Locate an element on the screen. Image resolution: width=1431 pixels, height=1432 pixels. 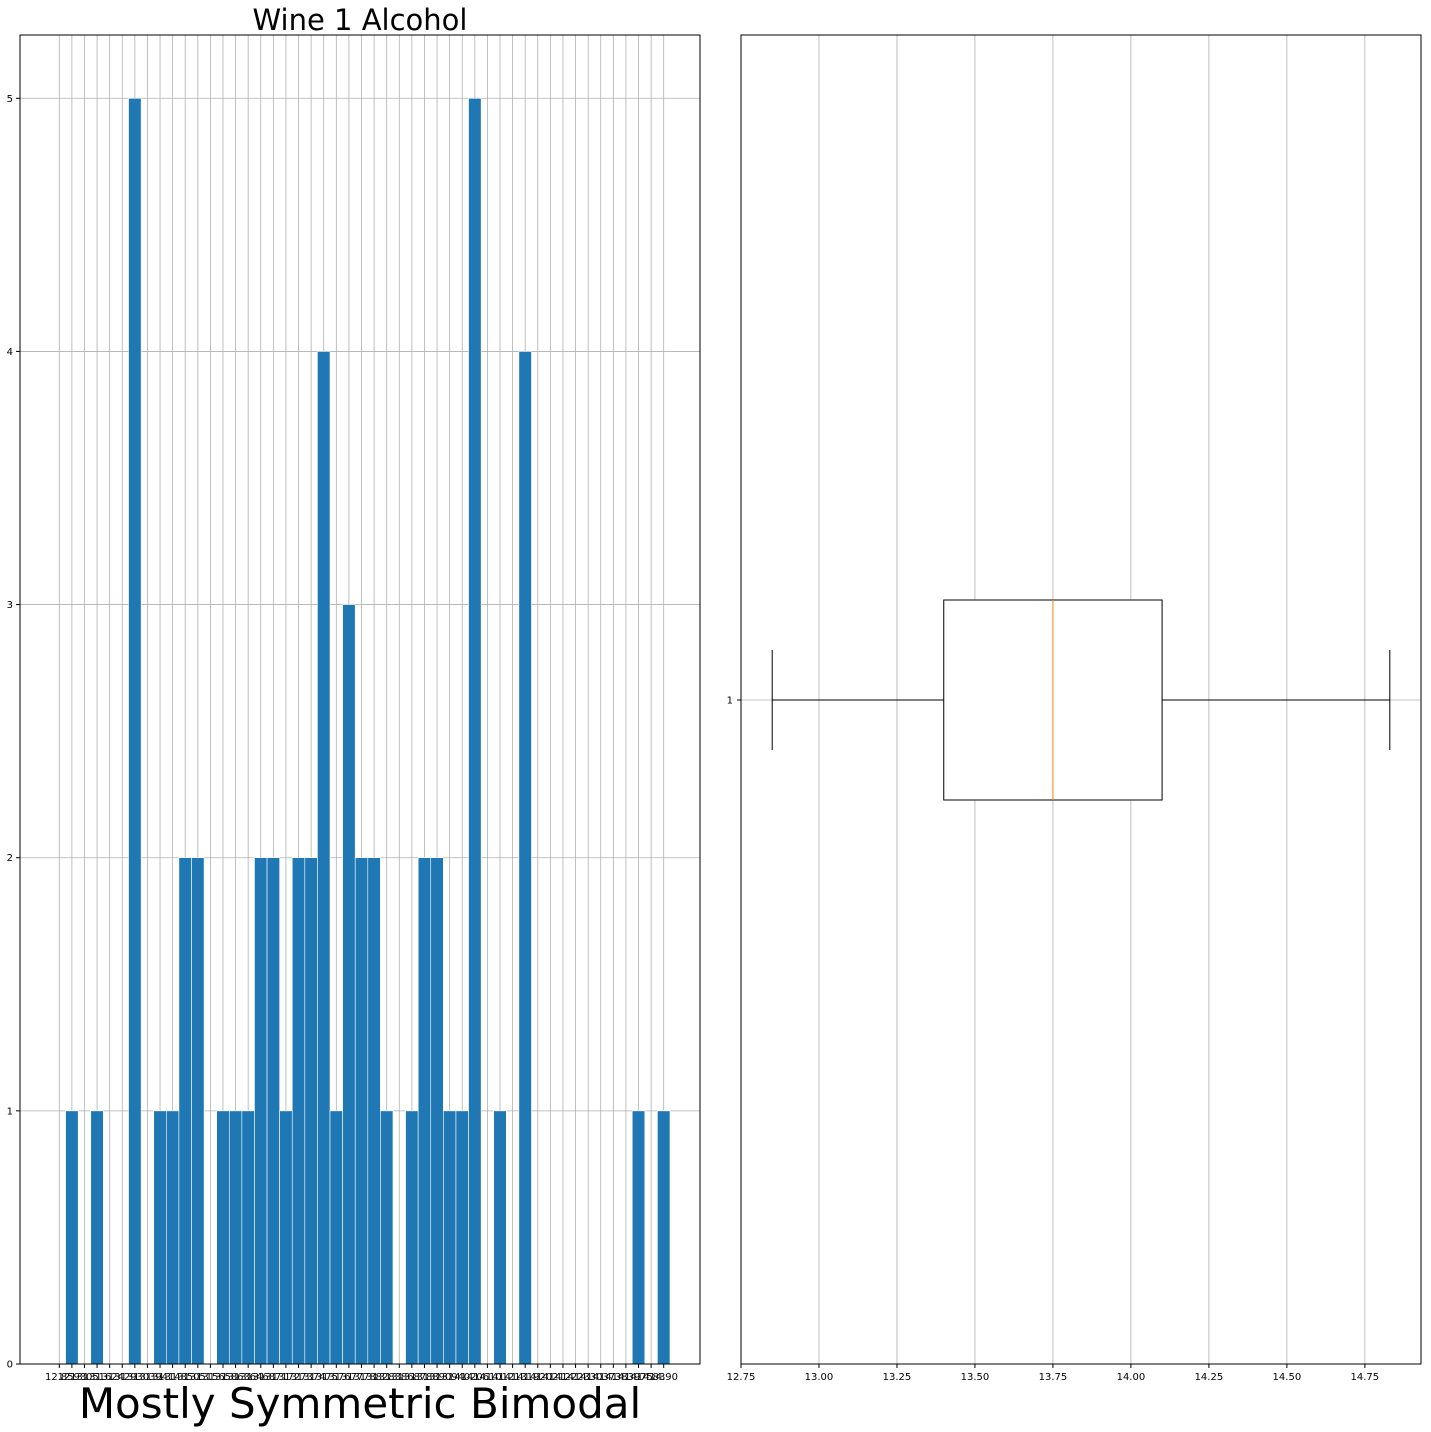
histogram-y-tick-label: 3 is located at coordinates (10, 605).